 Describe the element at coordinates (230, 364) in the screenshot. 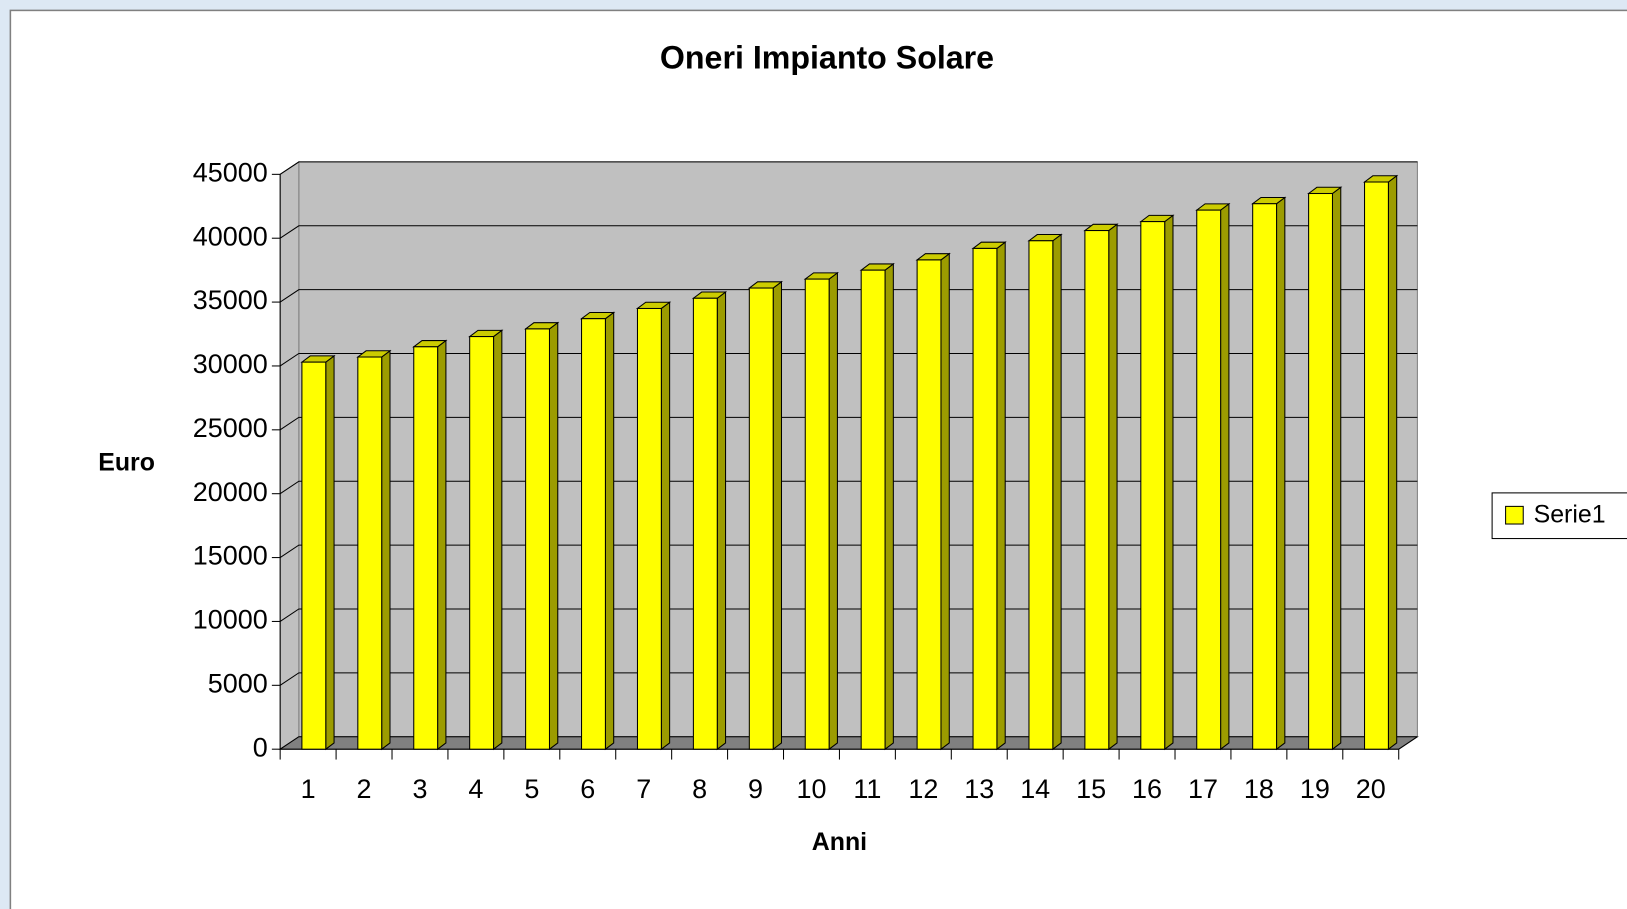

I see `y-tick-label: 30000` at that location.